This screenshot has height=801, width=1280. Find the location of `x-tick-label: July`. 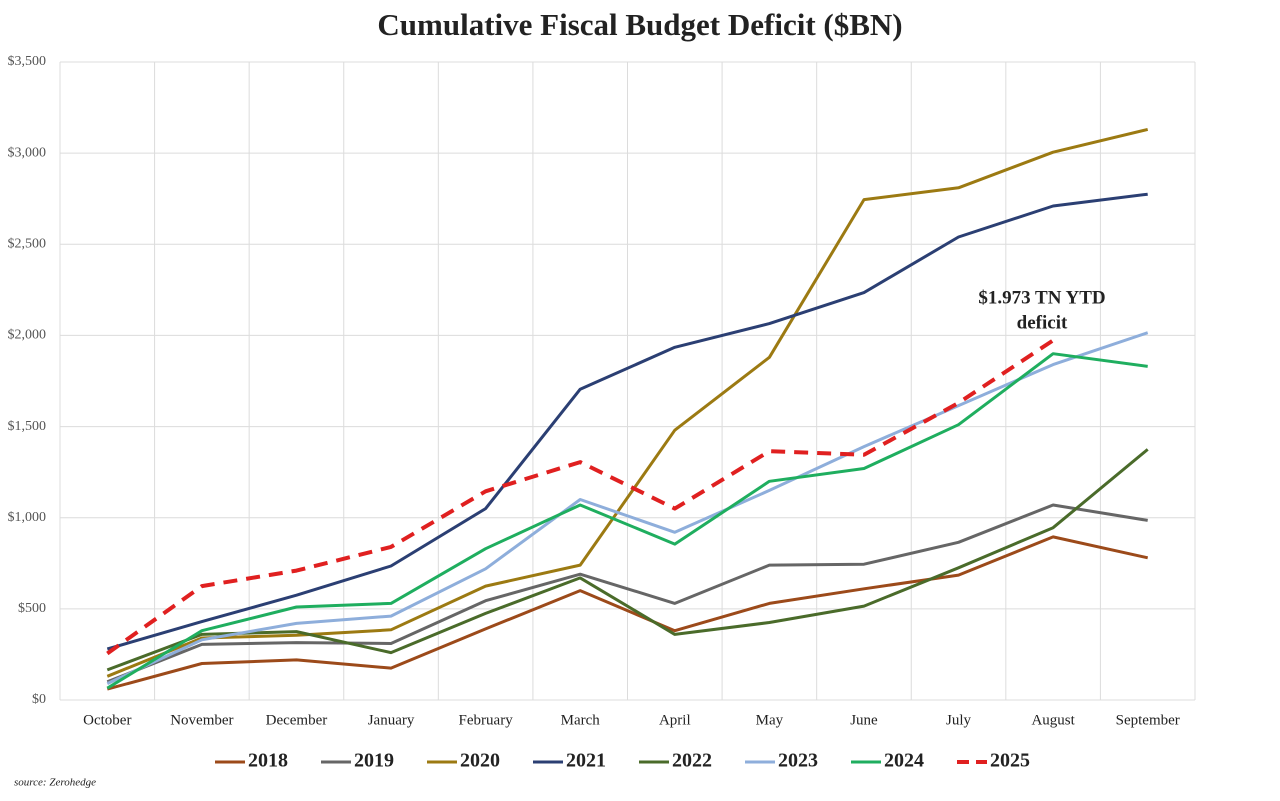

x-tick-label: July is located at coordinates (959, 720).